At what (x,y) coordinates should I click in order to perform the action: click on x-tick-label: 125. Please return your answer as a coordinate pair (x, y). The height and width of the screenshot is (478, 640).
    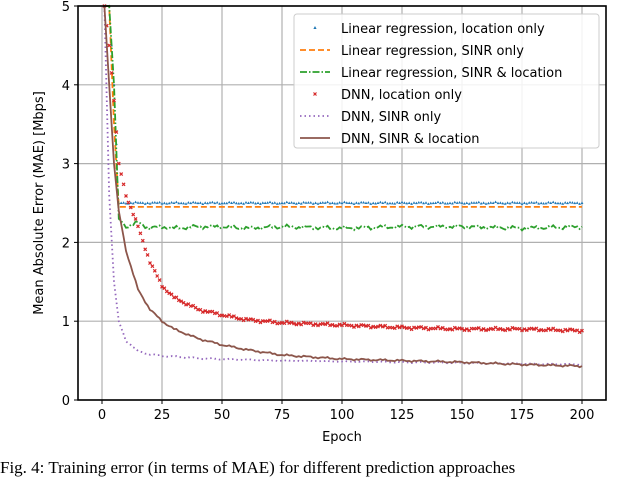
    Looking at the image, I should click on (402, 415).